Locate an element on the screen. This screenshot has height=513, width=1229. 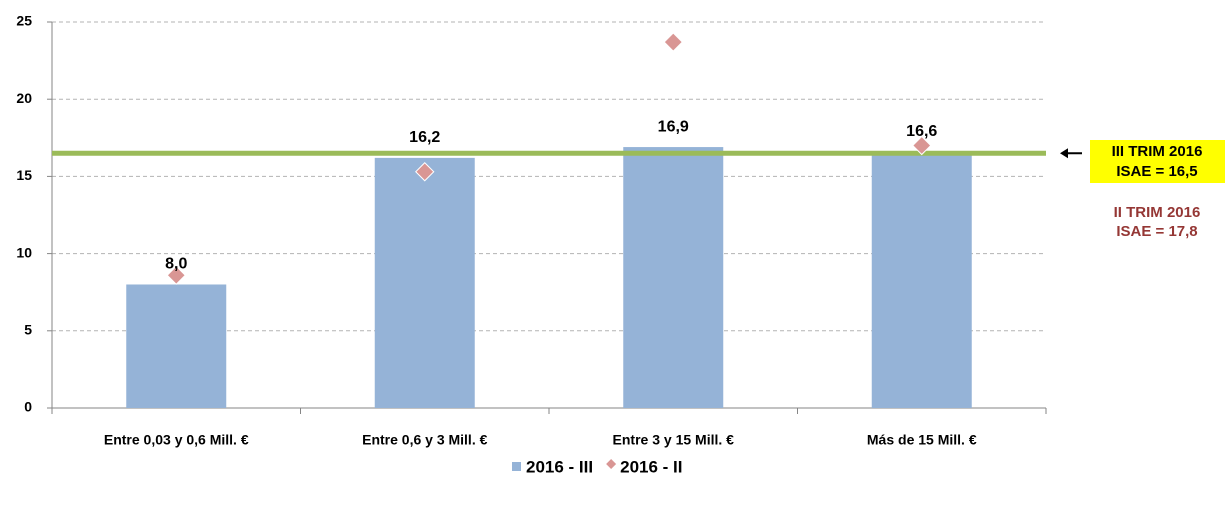
x-tick-label: Entre 0,03 y 0,6 Mill. € is located at coordinates (176, 440).